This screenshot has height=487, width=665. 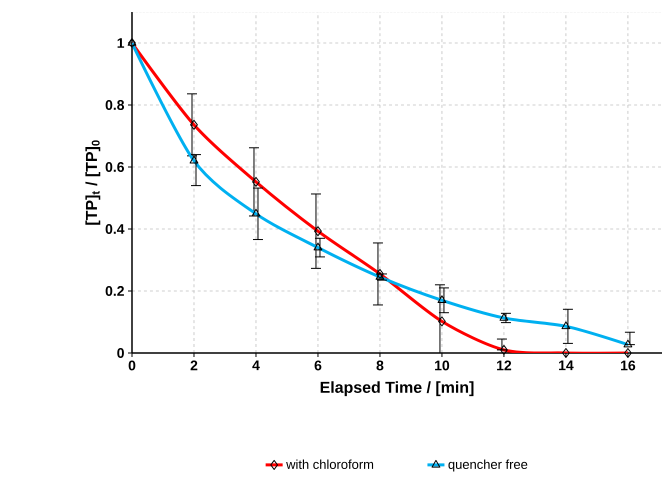 I want to click on x-tick-label: 8, so click(x=380, y=365).